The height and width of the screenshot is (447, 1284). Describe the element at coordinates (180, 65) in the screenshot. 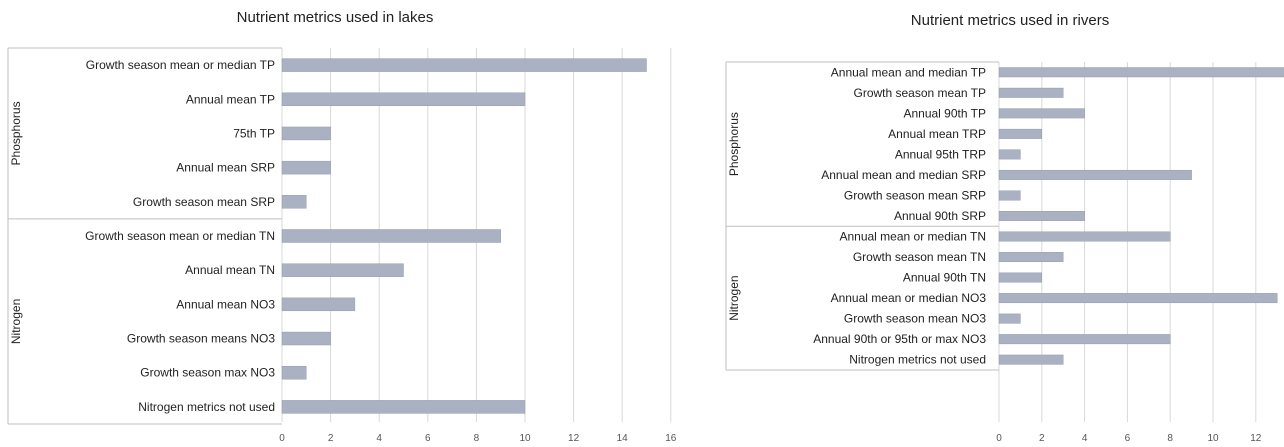

I see `category-label: Growth season mean or median TP` at that location.